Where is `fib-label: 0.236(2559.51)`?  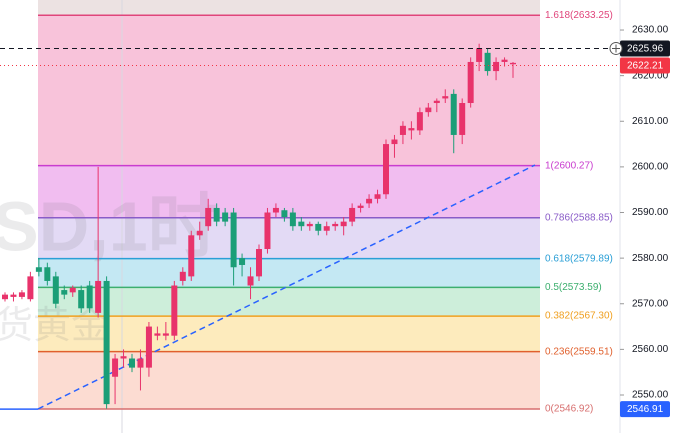
fib-label: 0.236(2559.51) is located at coordinates (579, 351).